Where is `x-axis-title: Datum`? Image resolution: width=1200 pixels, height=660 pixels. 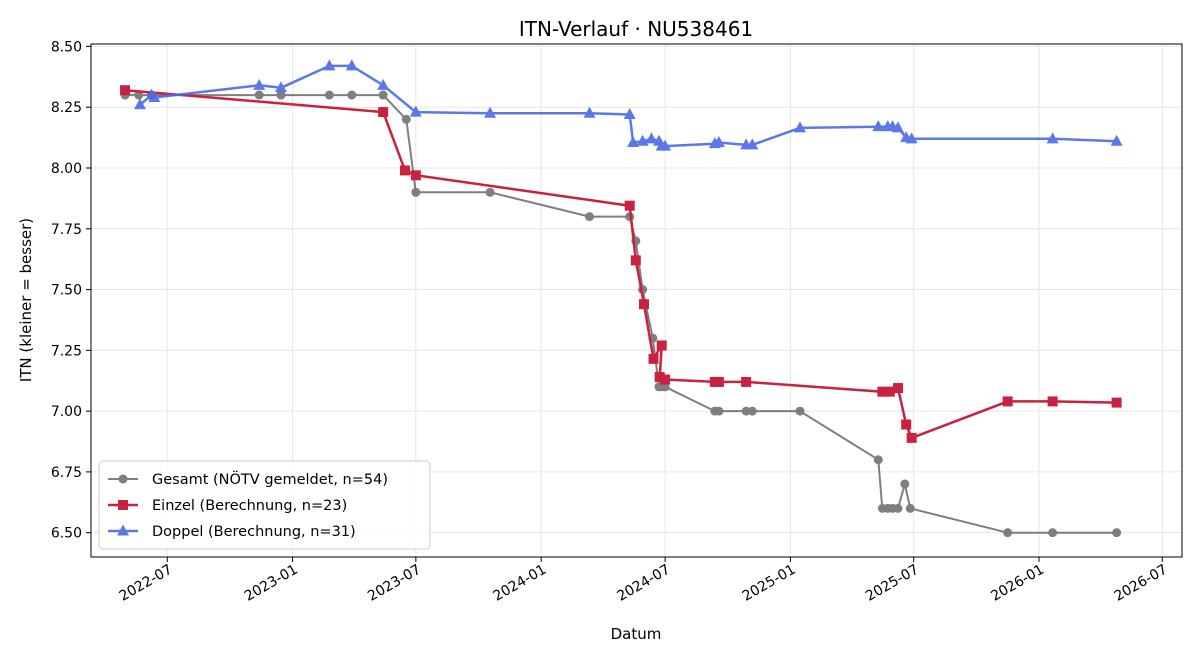
x-axis-title: Datum is located at coordinates (636, 634).